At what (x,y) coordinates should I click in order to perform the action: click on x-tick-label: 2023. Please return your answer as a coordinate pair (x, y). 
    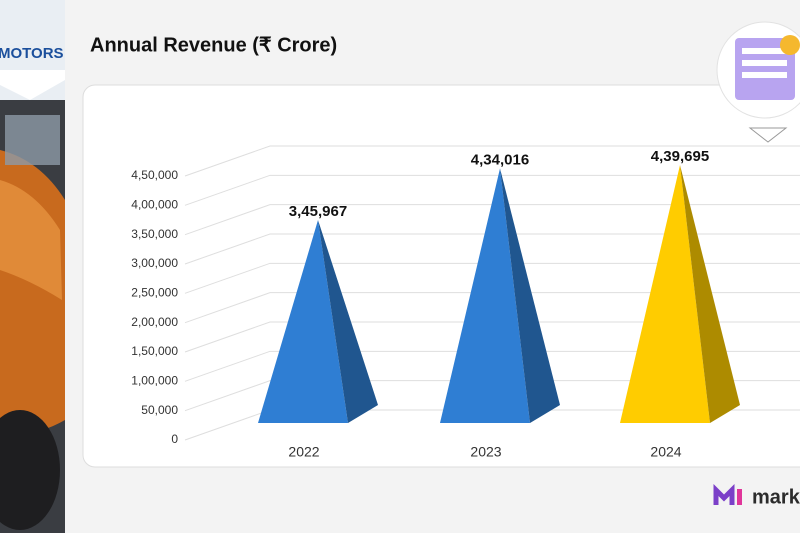
    Looking at the image, I should click on (485, 452).